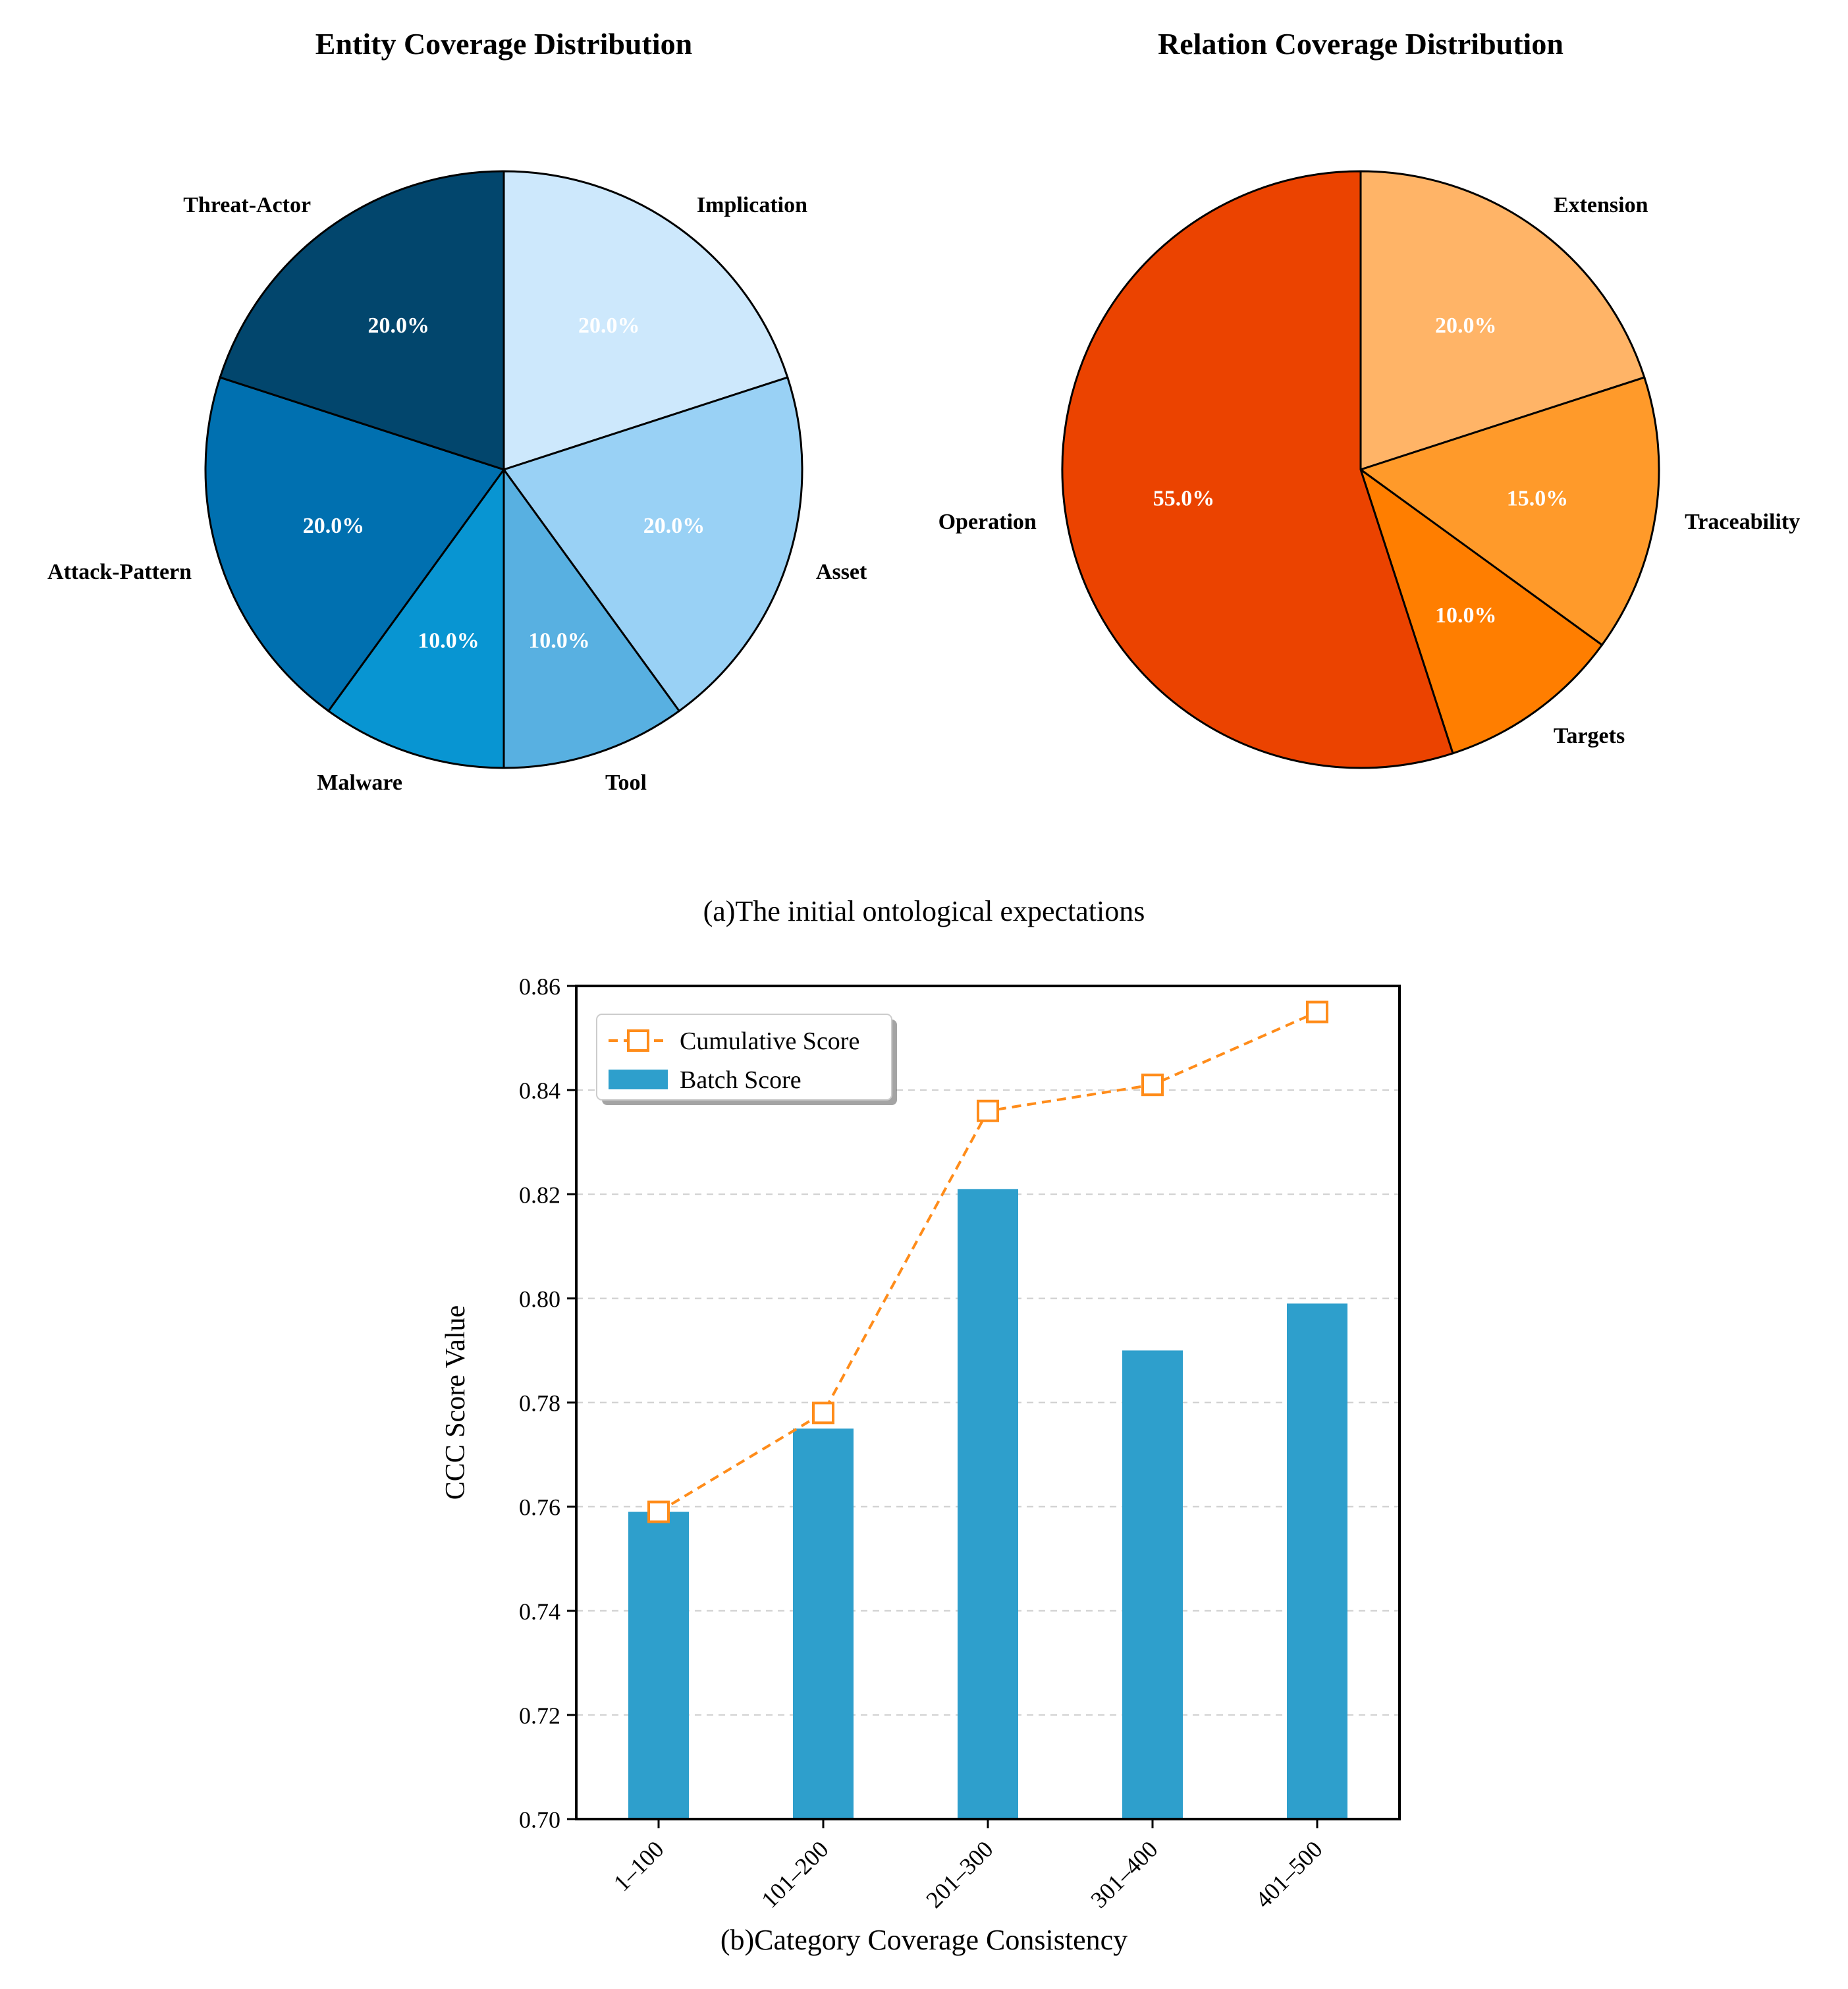  What do you see at coordinates (503, 44) in the screenshot?
I see `entity-pie-title: Entity Coverage Distribution` at bounding box center [503, 44].